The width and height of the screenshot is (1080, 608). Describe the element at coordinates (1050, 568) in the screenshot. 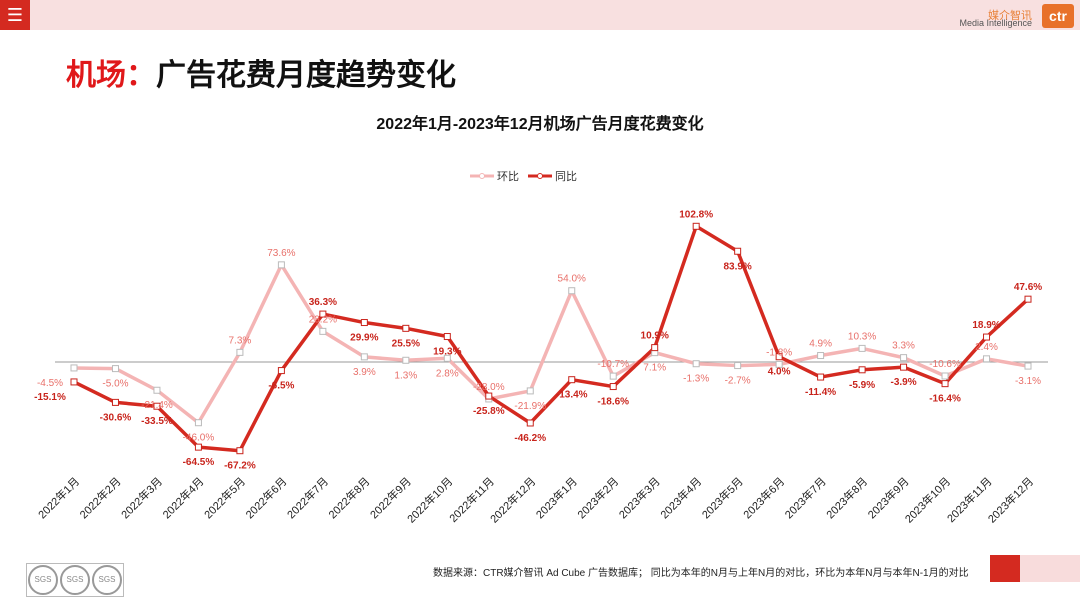

I see `footer-block-pink` at that location.